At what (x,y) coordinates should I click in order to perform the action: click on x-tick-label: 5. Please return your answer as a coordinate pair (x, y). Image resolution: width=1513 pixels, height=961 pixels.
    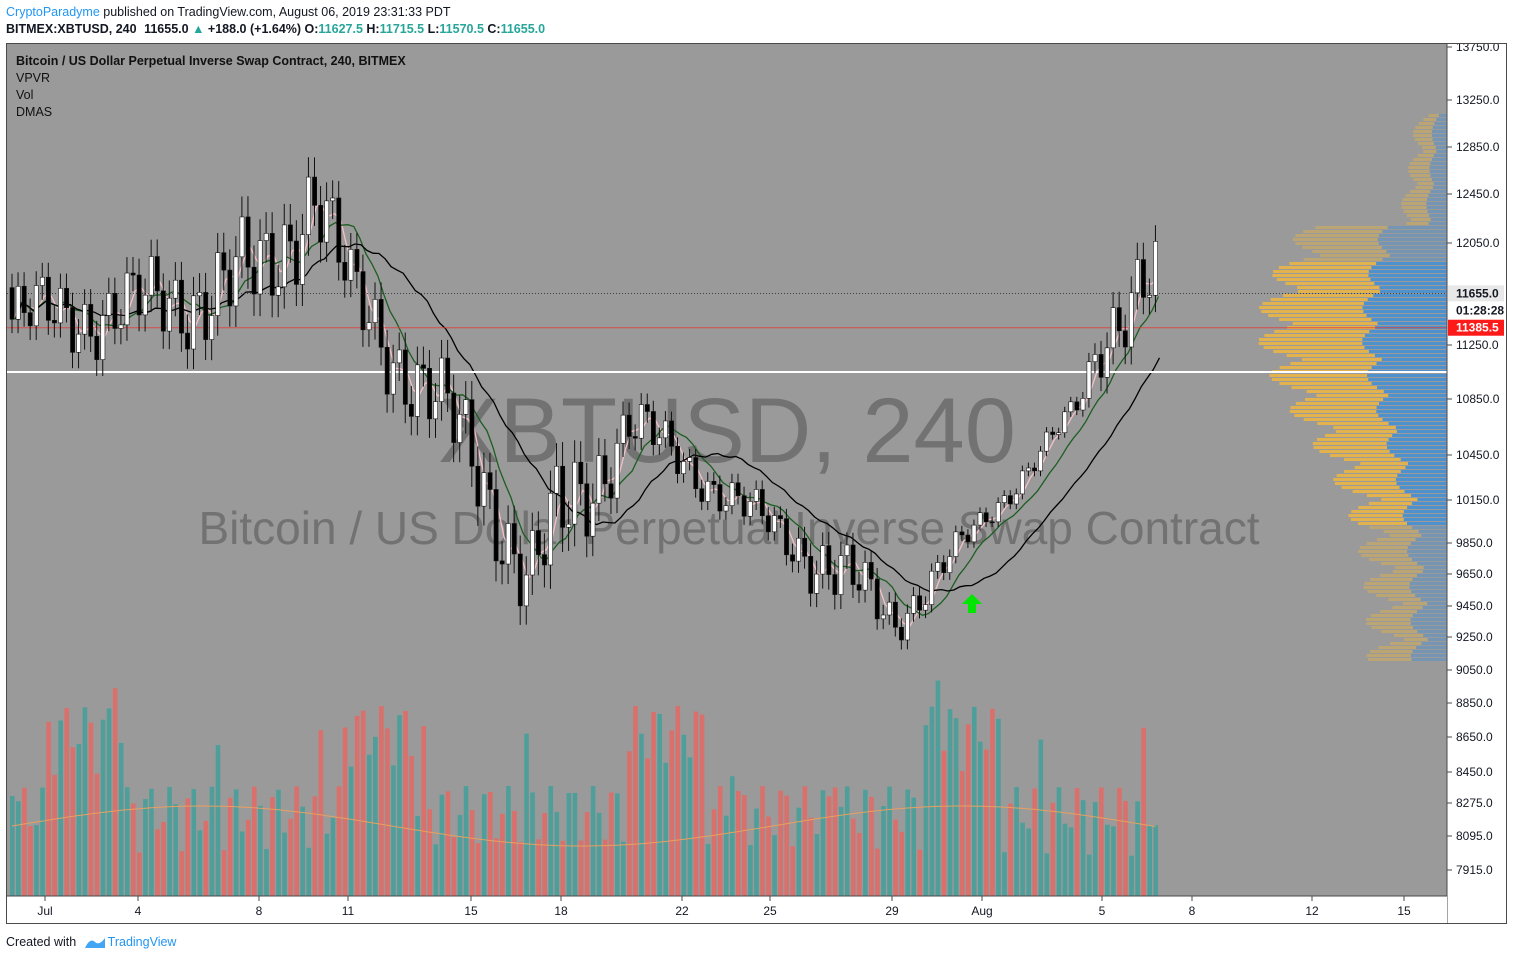
    Looking at the image, I should click on (1102, 911).